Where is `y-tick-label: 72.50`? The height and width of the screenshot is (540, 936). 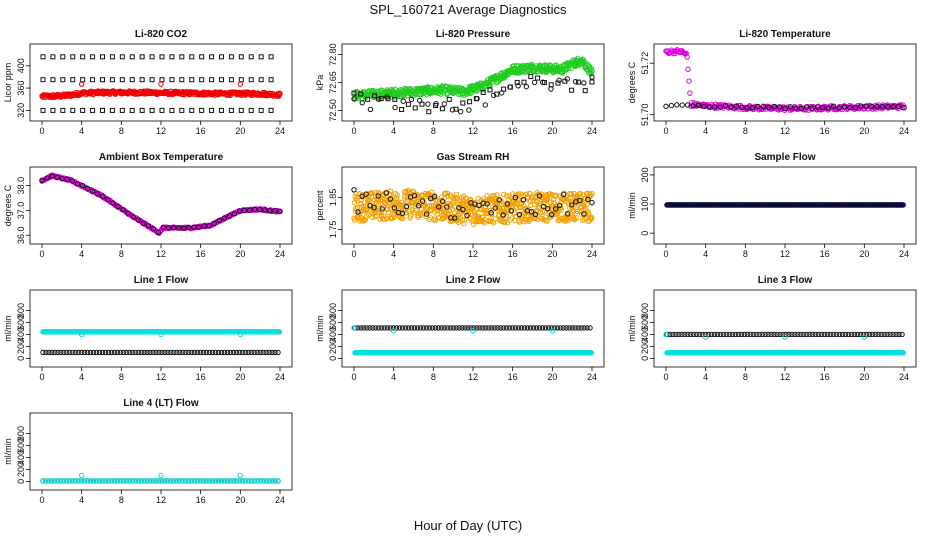
y-tick-label: 72.50 is located at coordinates (333, 110).